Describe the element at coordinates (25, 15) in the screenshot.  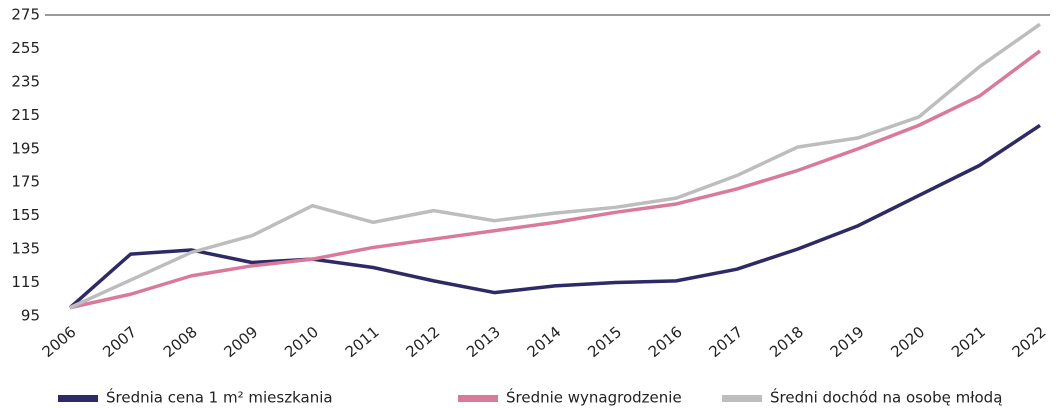
I see `y-tick-label: 275` at that location.